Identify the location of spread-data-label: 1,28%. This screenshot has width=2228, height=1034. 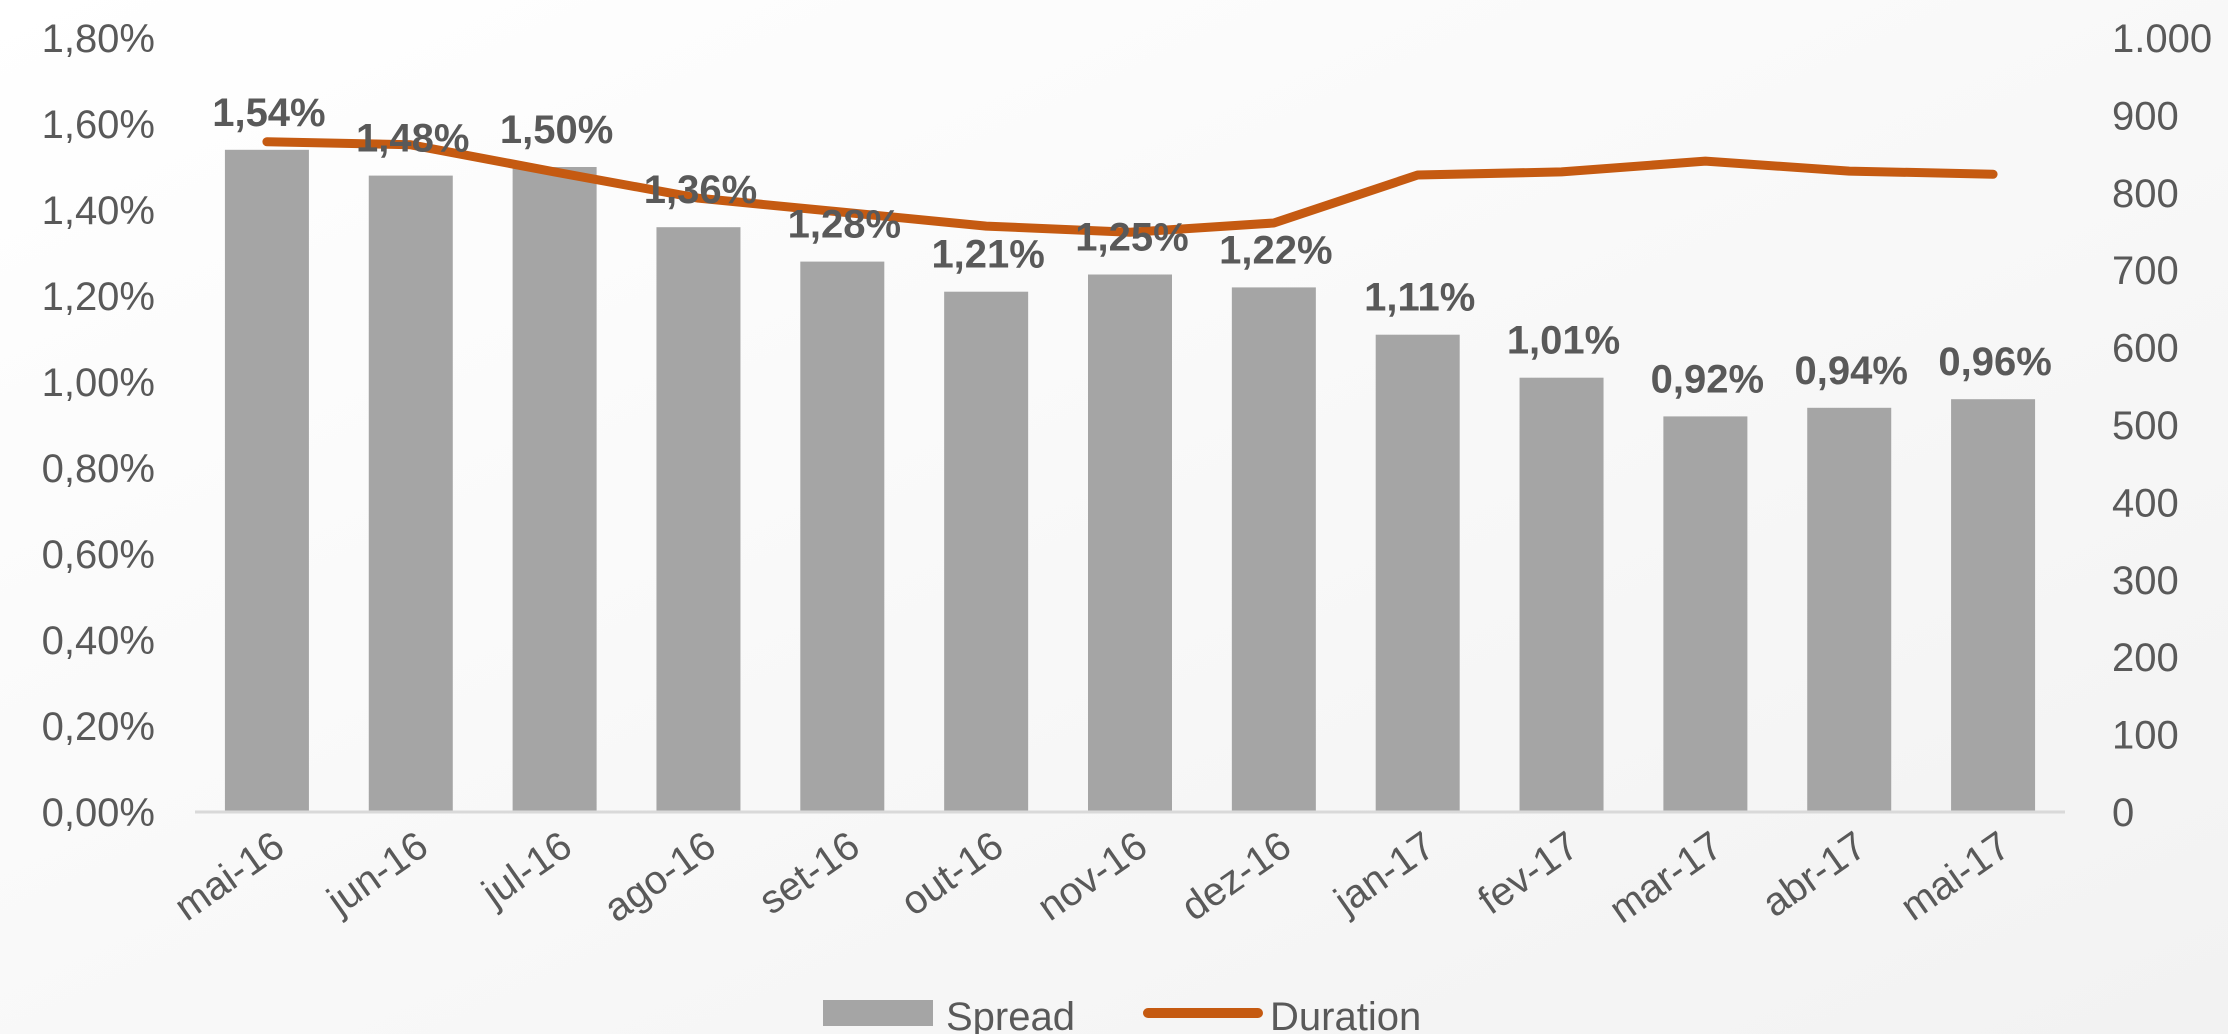
(844, 225).